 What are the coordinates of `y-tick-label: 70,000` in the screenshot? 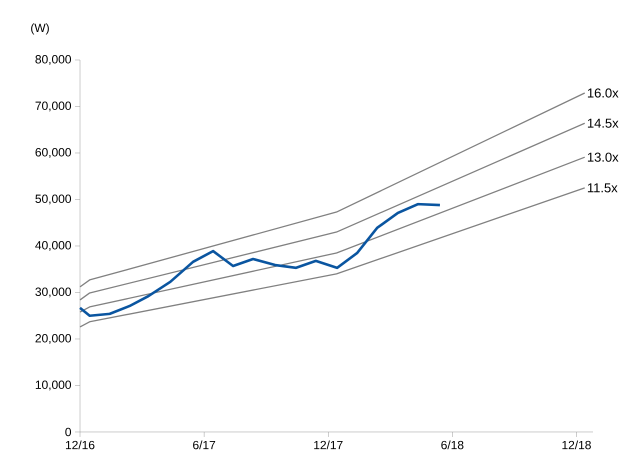 It's located at (54, 107).